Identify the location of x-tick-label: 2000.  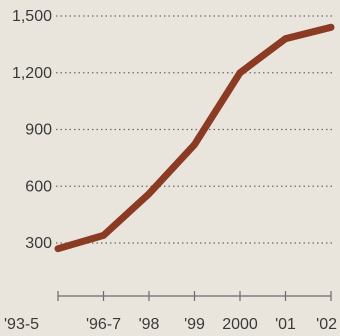
(240, 324).